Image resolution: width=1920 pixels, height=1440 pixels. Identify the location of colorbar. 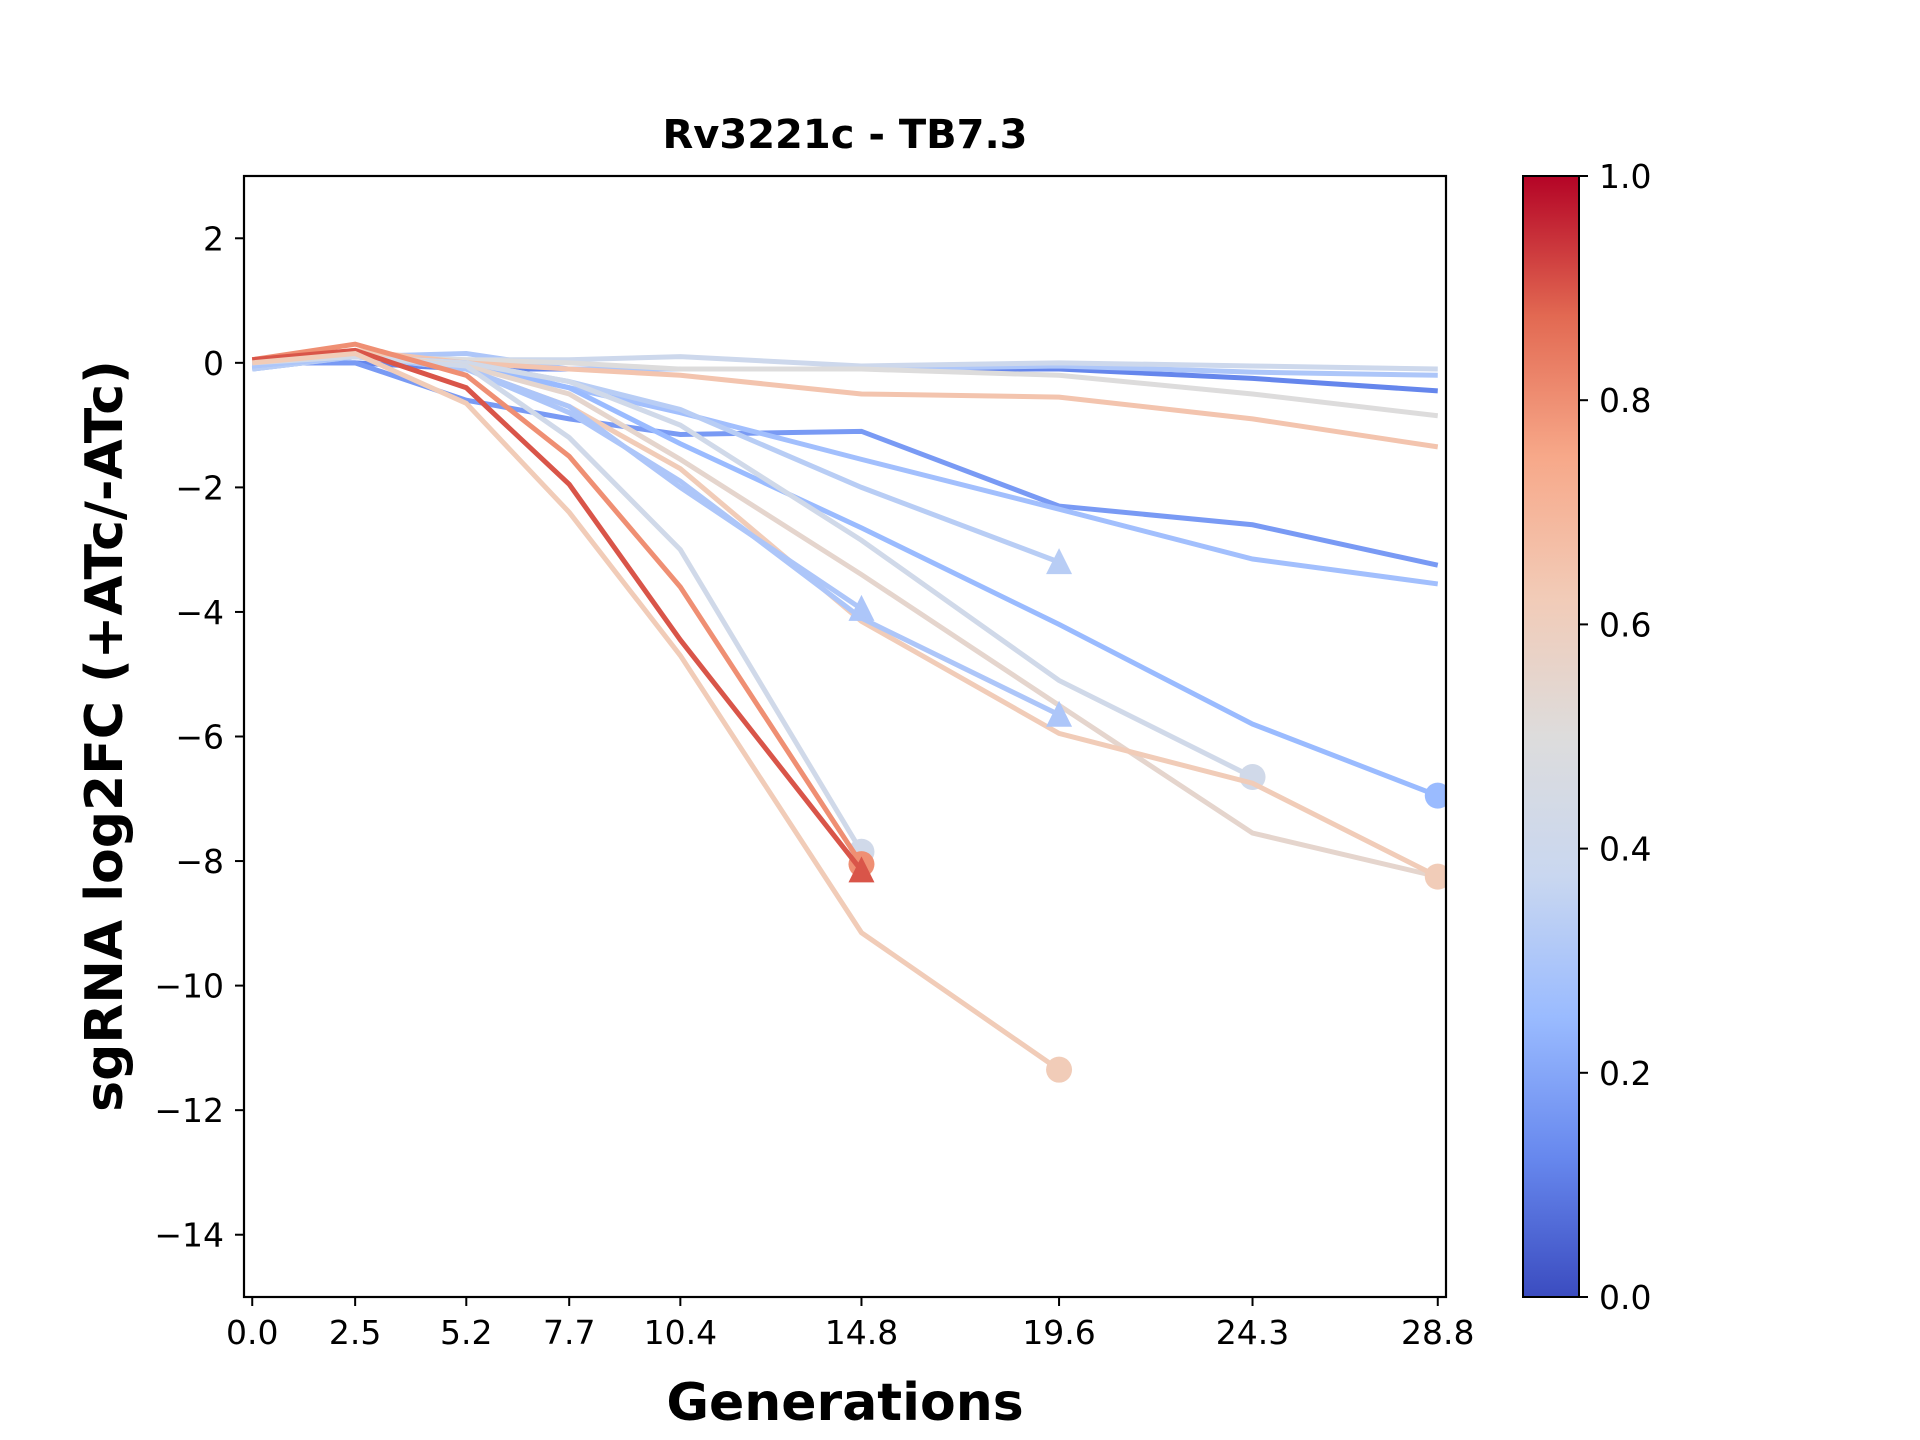
(1551, 736).